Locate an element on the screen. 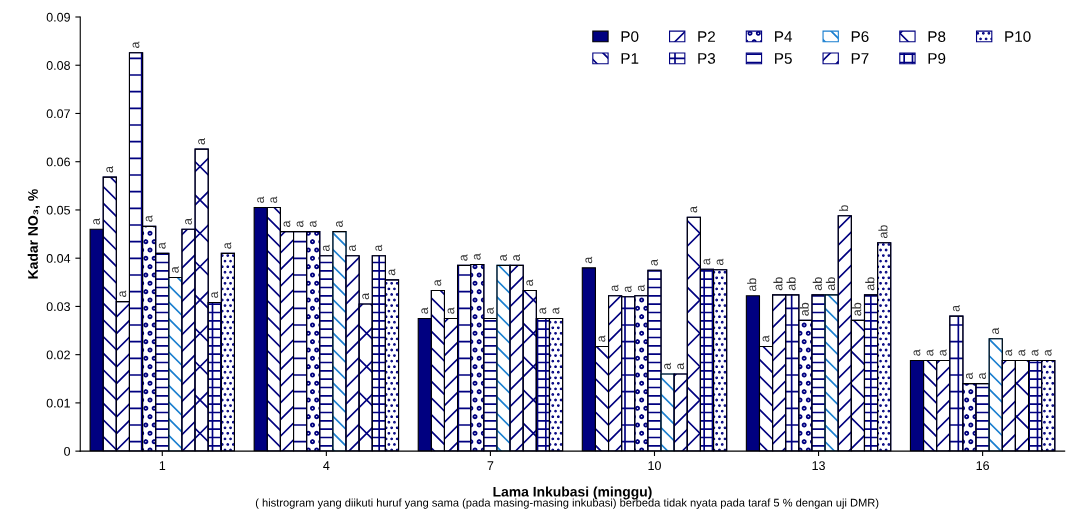 The width and height of the screenshot is (1070, 515). x-tick-label: 7 is located at coordinates (490, 465).